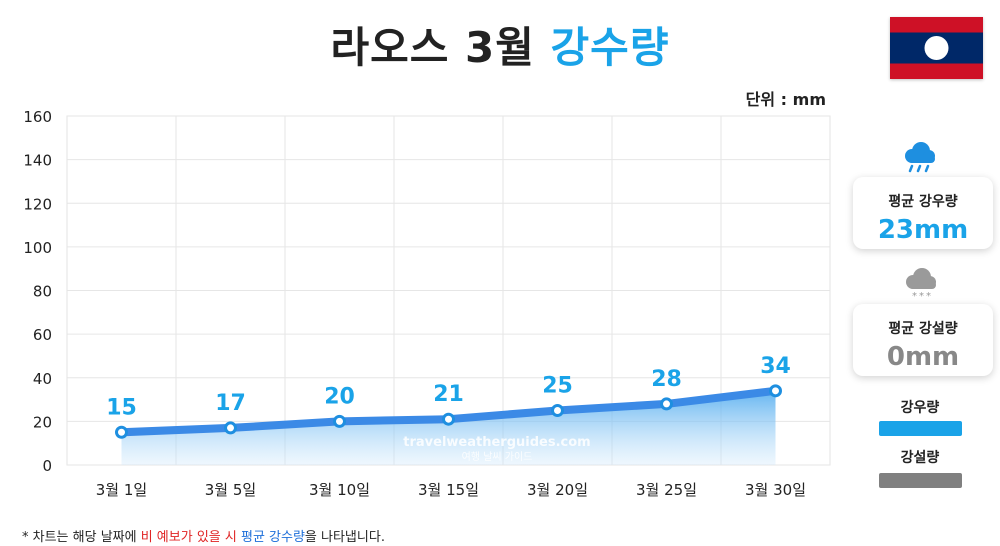  Describe the element at coordinates (666, 379) in the screenshot. I see `data-label: 28` at that location.